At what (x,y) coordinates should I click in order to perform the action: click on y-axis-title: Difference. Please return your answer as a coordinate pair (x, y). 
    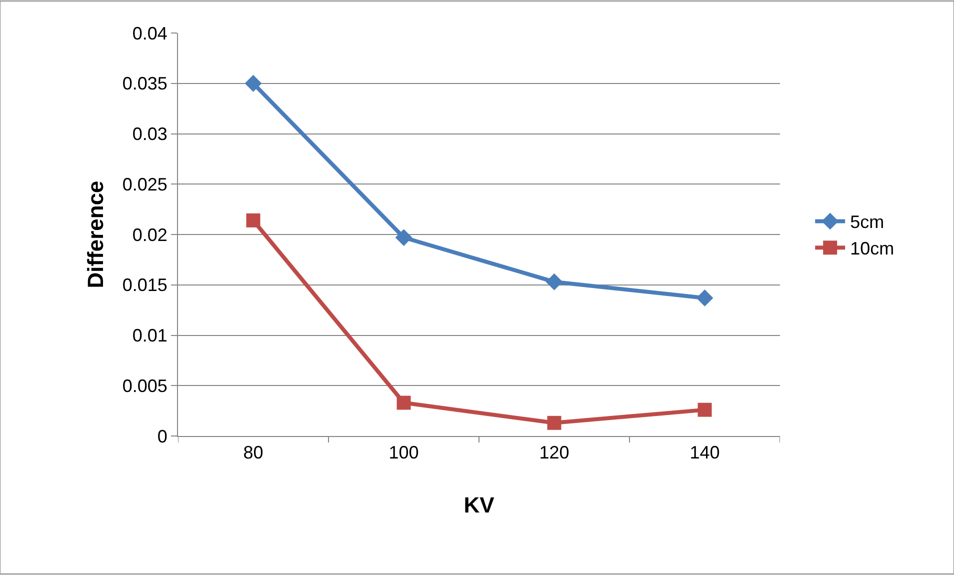
    Looking at the image, I should click on (95, 234).